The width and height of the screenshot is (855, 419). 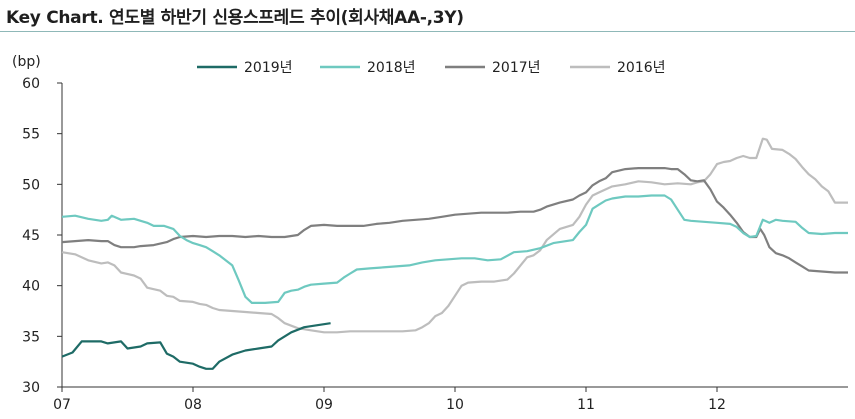 What do you see at coordinates (193, 405) in the screenshot?
I see `x-tick-label: 08` at bounding box center [193, 405].